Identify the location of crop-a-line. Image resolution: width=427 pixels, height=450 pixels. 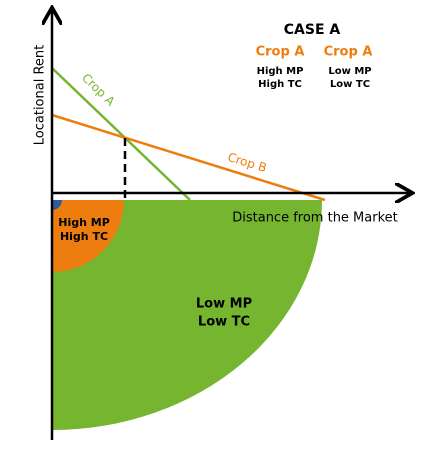
(121, 134).